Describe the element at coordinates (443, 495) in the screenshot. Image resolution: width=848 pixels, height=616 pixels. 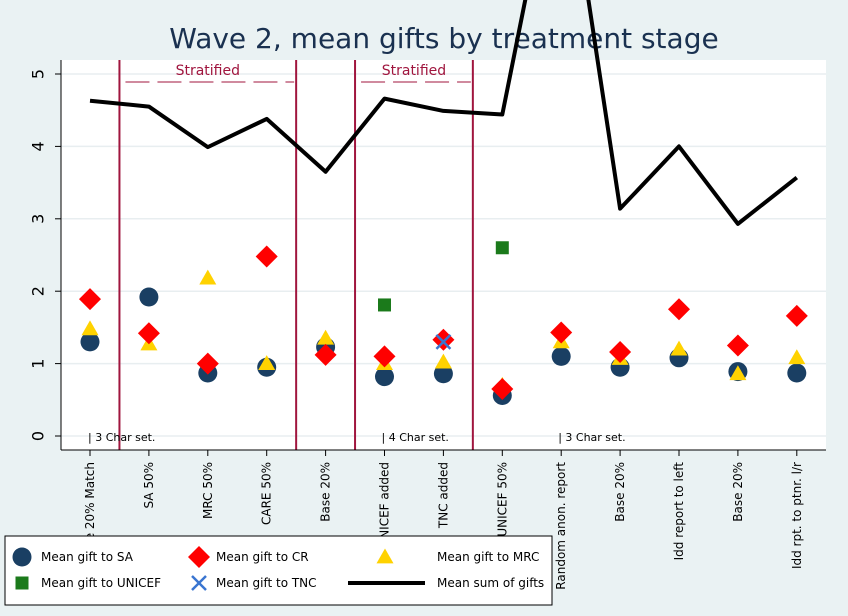
I see `x-tick-label: TNC added` at that location.